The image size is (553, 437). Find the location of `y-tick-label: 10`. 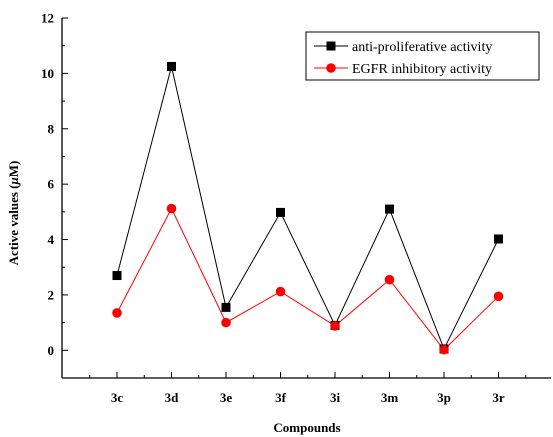

y-tick-label: 10 is located at coordinates (47, 73).